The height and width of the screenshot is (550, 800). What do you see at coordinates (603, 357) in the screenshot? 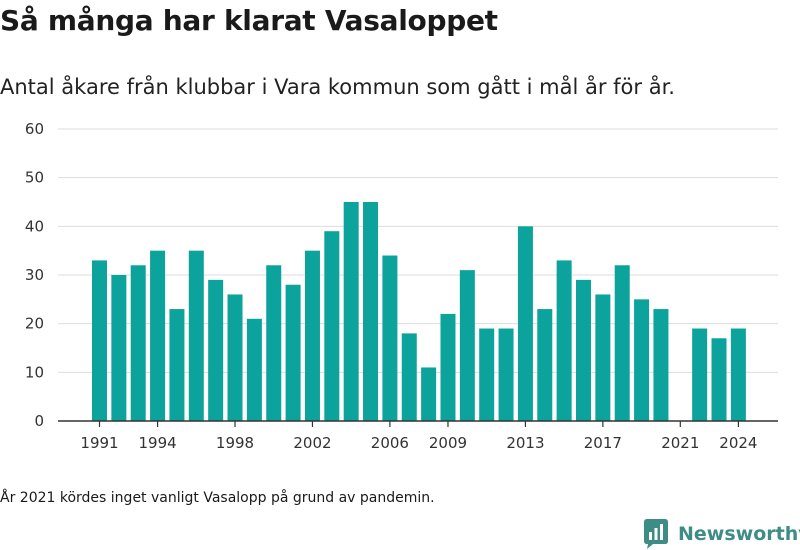
I see `bar-2017` at bounding box center [603, 357].